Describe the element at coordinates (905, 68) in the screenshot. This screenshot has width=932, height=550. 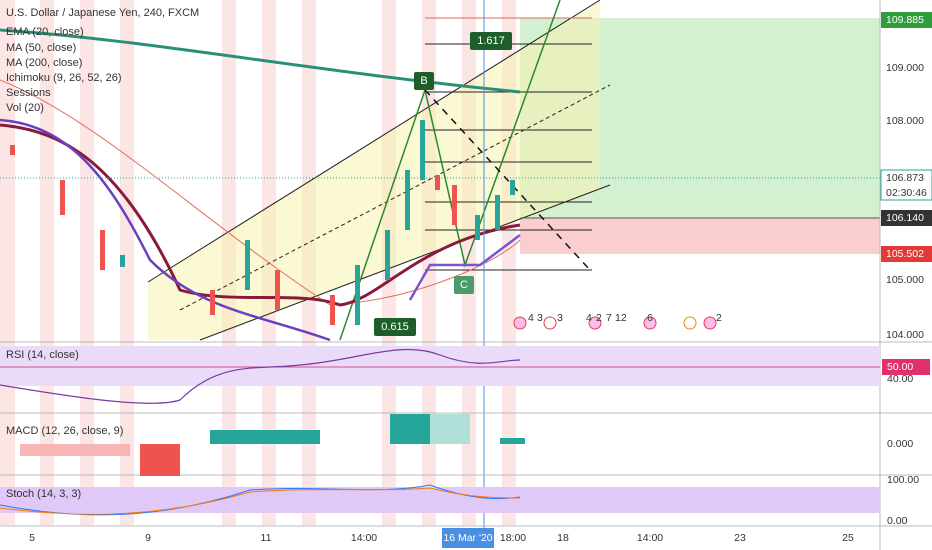
I see `price-label: 109.000` at that location.